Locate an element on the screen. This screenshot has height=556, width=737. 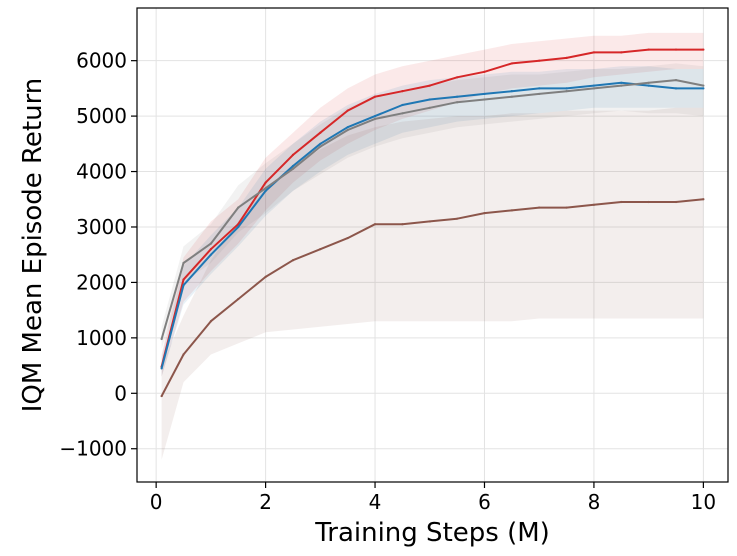
x-tick-label-4: 8 is located at coordinates (594, 502).